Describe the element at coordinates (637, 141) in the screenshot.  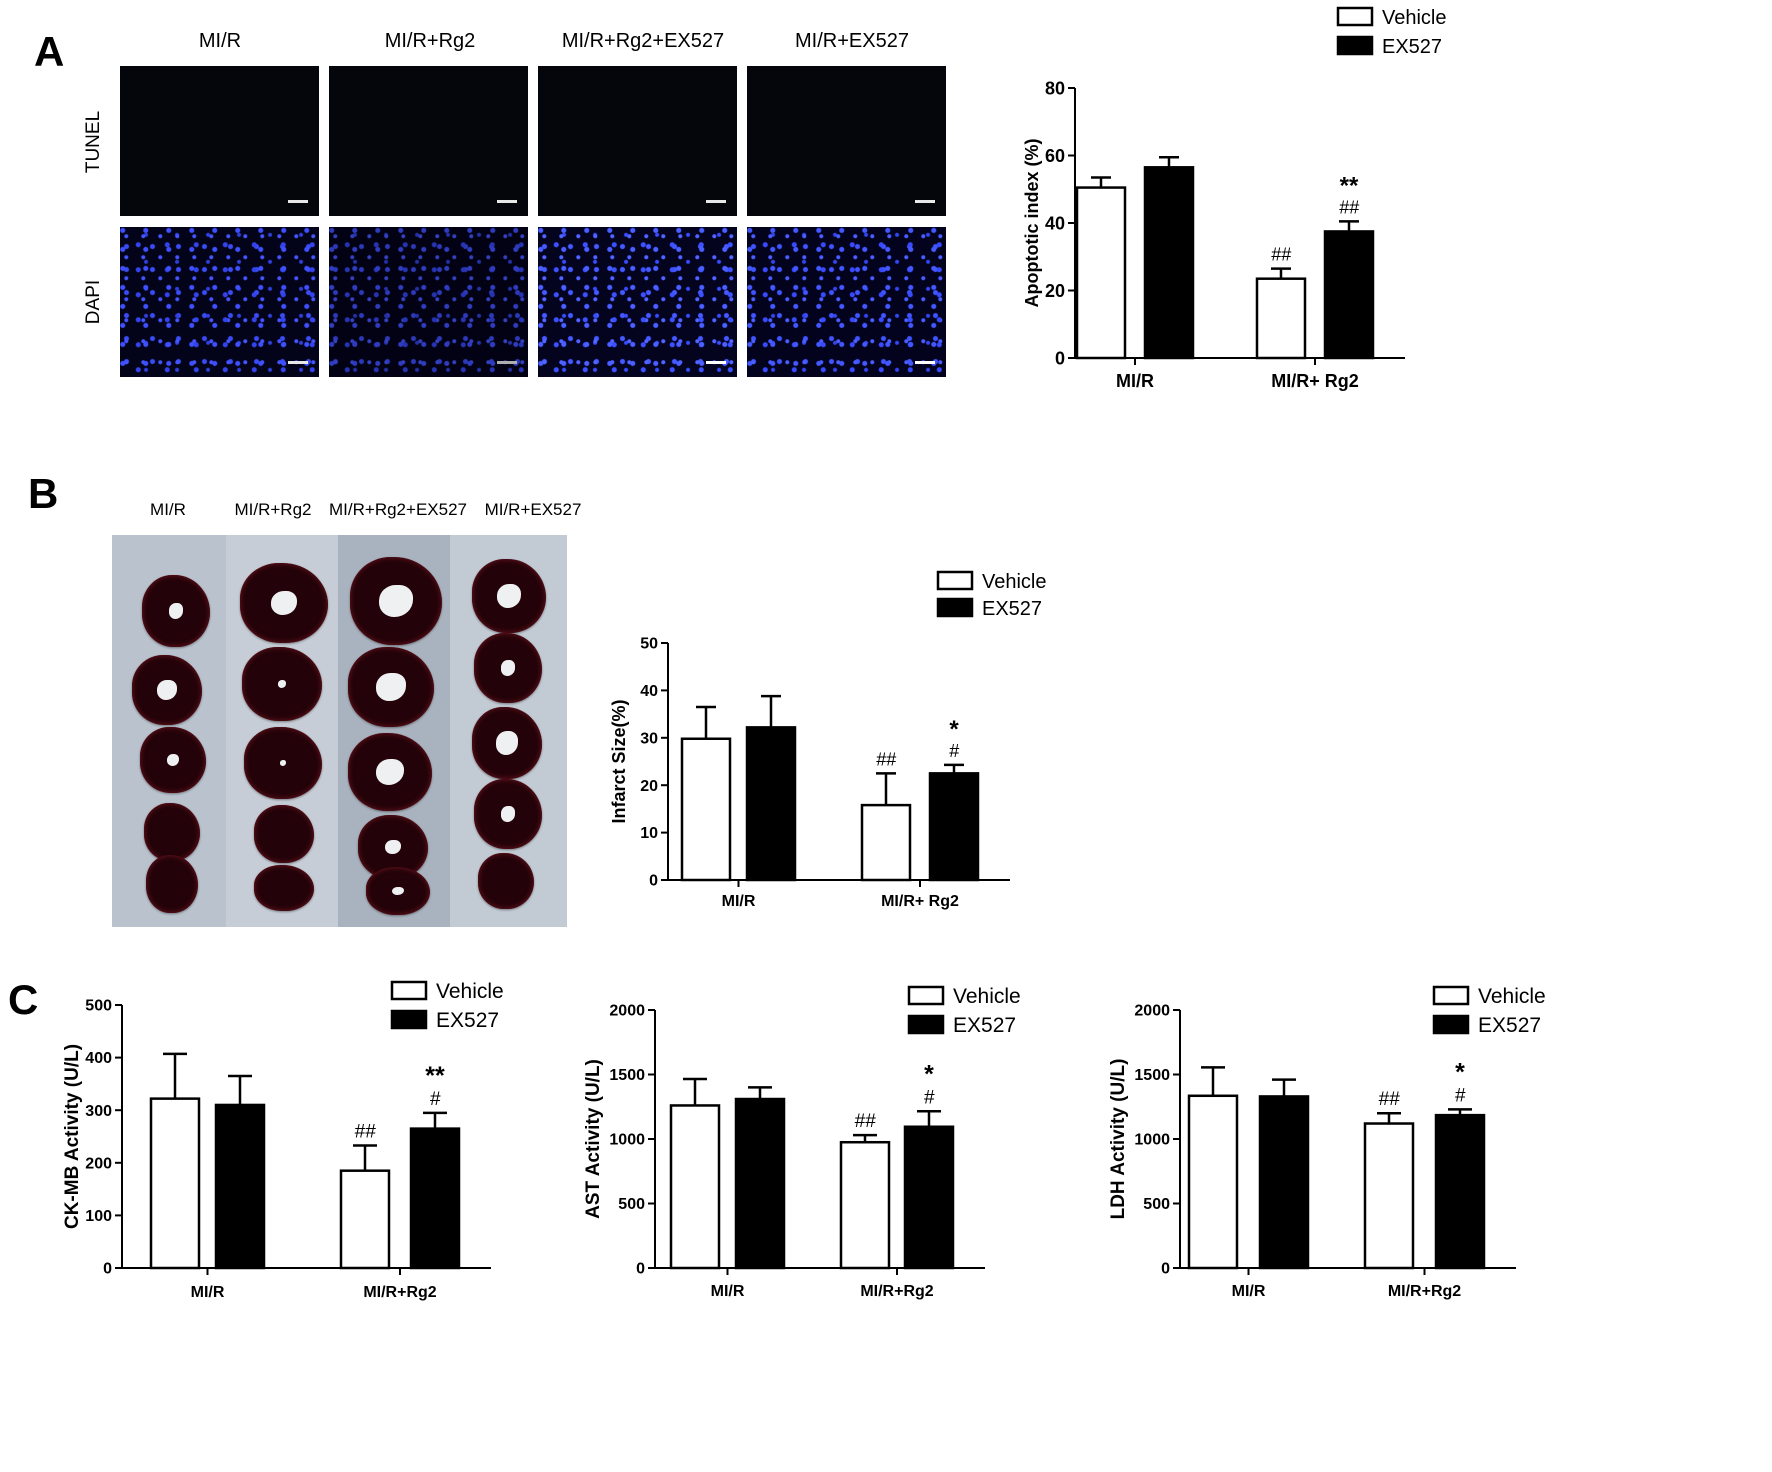
I see `tunel-image-mir-rg2-ex527` at that location.